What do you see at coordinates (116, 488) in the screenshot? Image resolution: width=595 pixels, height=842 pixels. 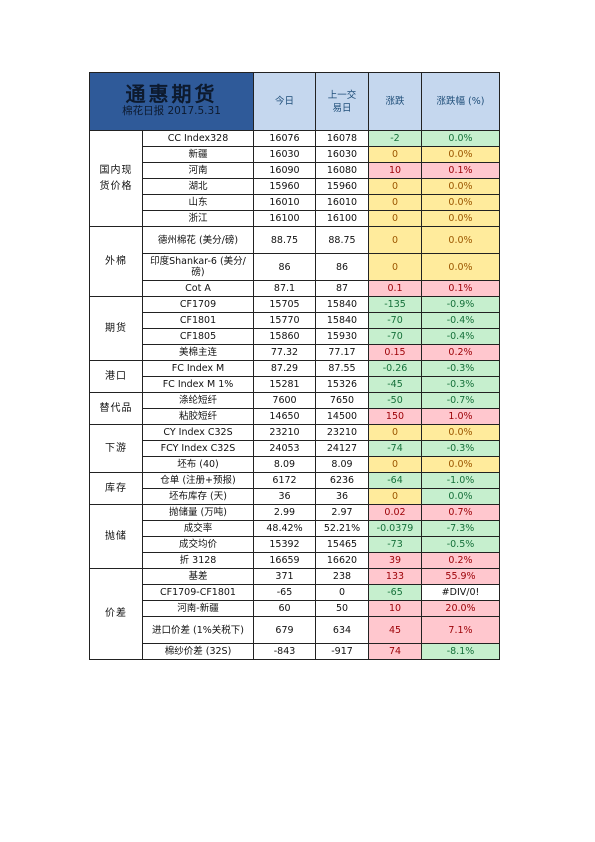 I see `category-cell: 库存` at bounding box center [116, 488].